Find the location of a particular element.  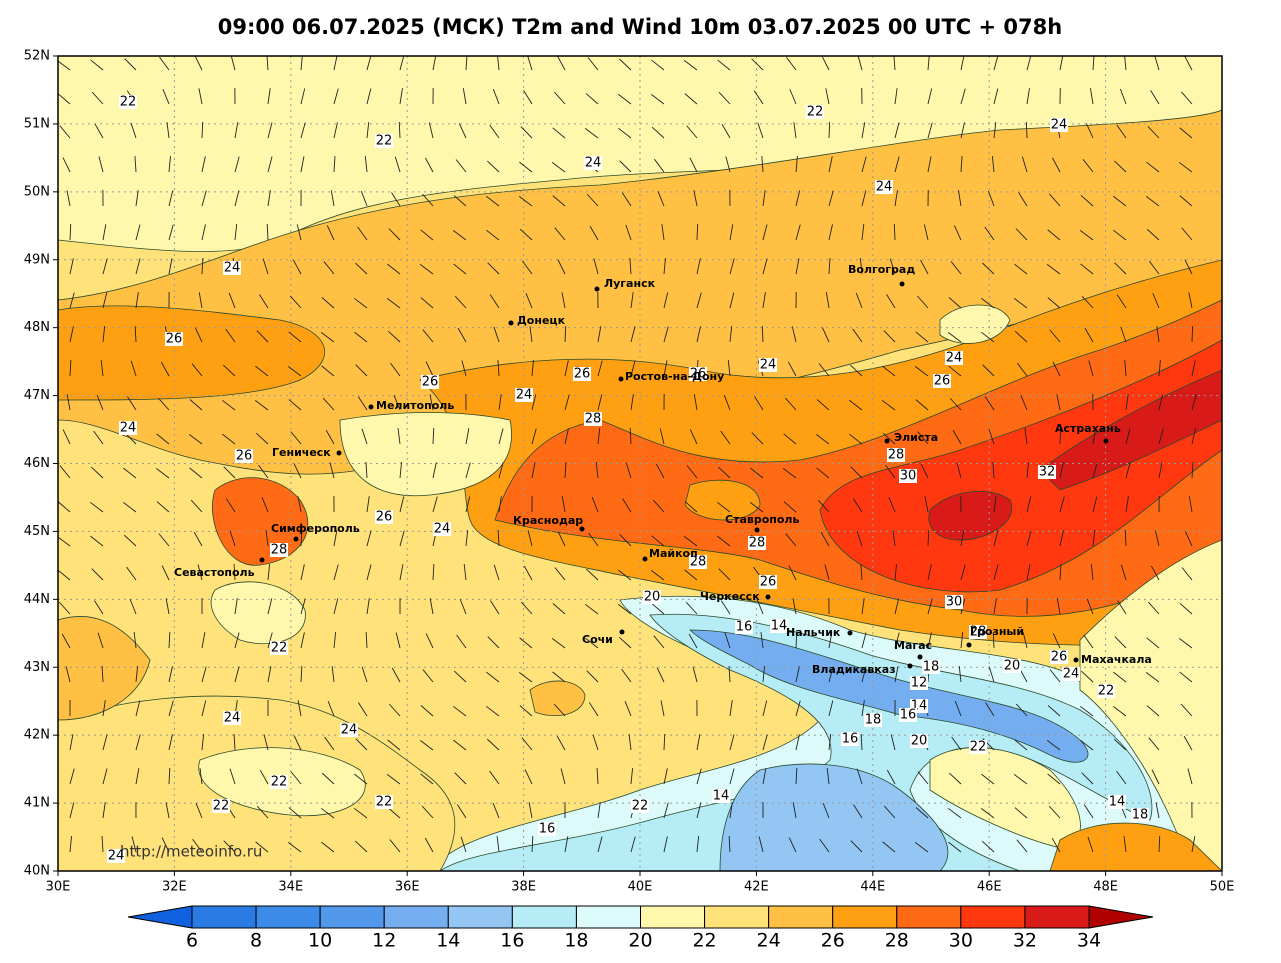

contour-label: 20 is located at coordinates (919, 741).